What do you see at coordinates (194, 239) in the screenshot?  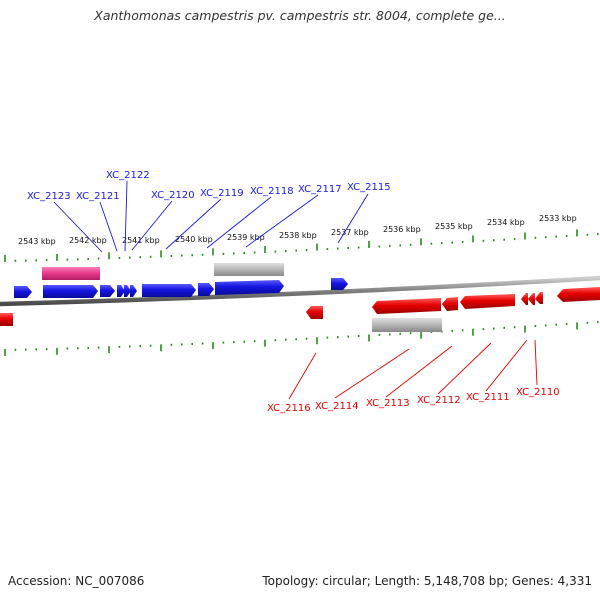 I see `scale-label: 2540 kbp` at bounding box center [194, 239].